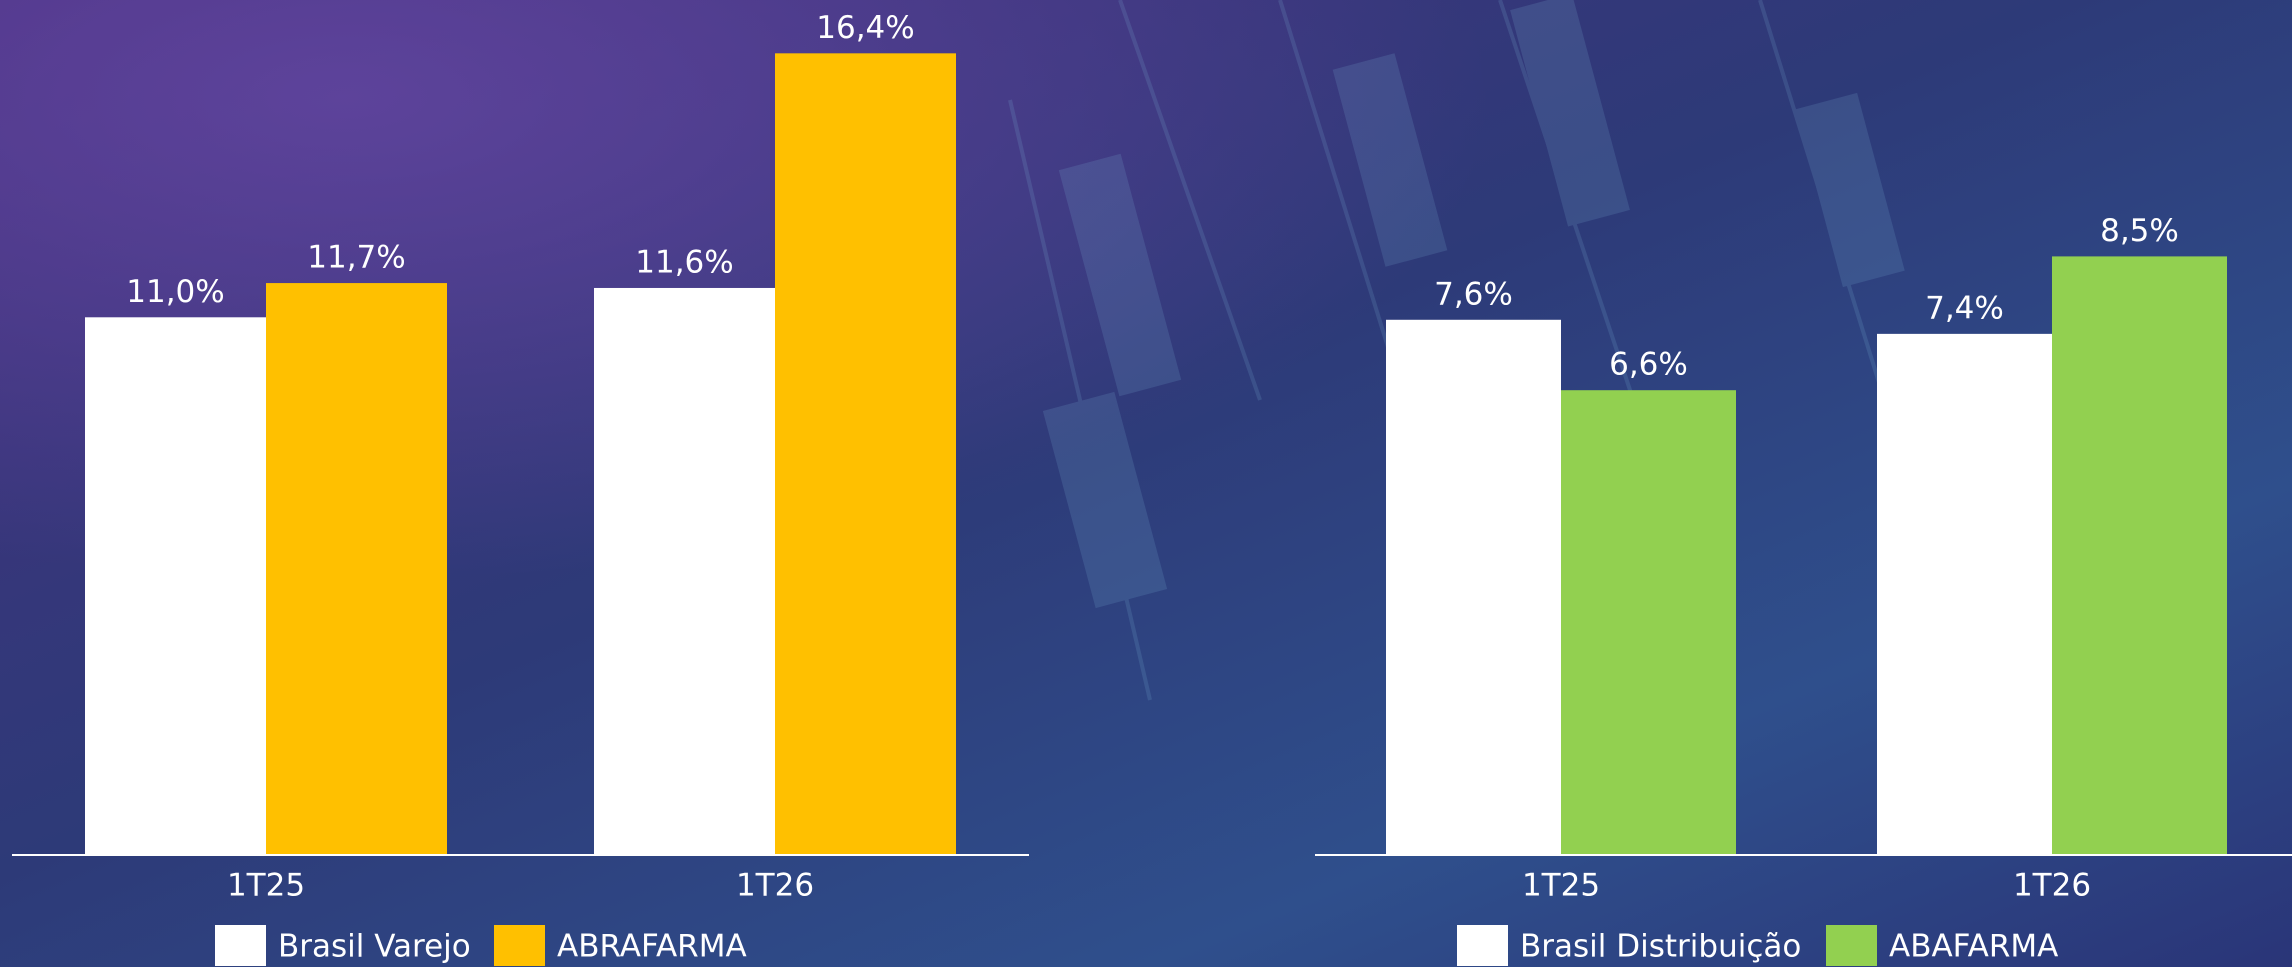 The height and width of the screenshot is (967, 2292). What do you see at coordinates (1648, 365) in the screenshot?
I see `value-label: 6,6%` at bounding box center [1648, 365].